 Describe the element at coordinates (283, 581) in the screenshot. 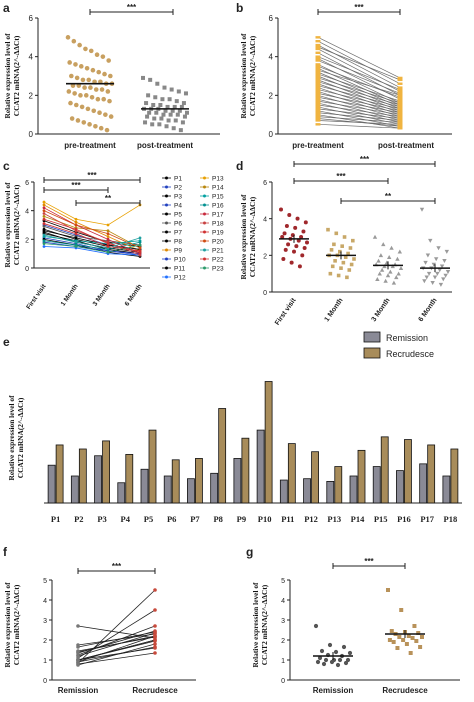

I see `y-tick-label: 5` at that location.